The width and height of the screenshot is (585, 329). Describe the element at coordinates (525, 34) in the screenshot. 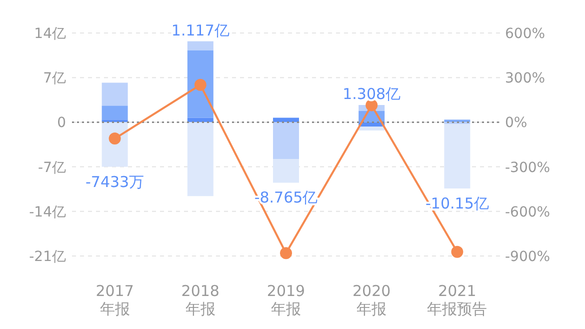

I see `y2-tick-label: 600%` at that location.